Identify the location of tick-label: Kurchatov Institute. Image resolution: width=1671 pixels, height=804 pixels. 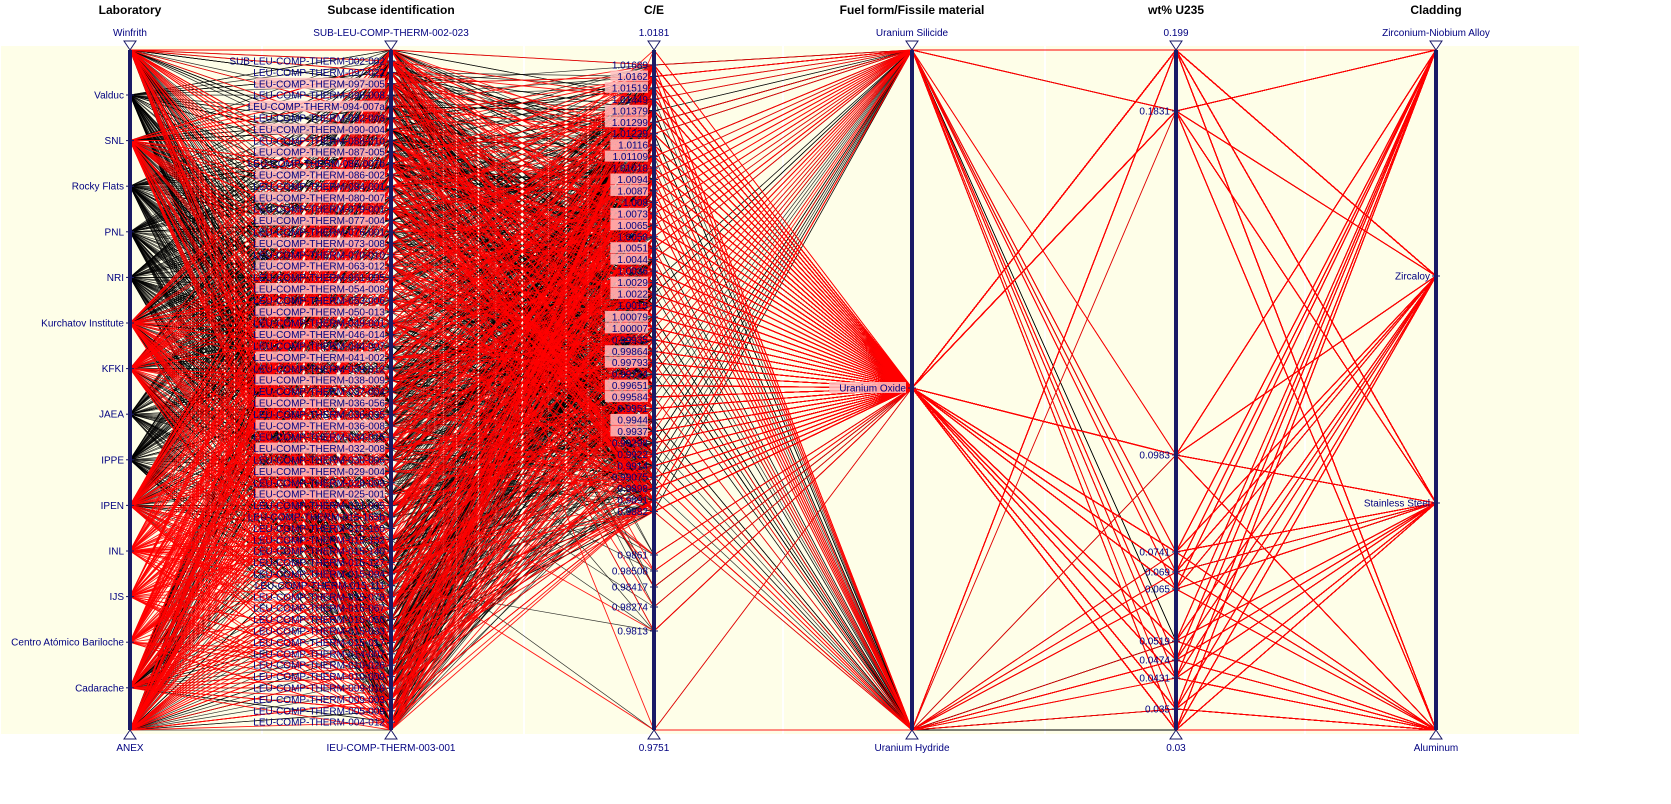
(82, 324).